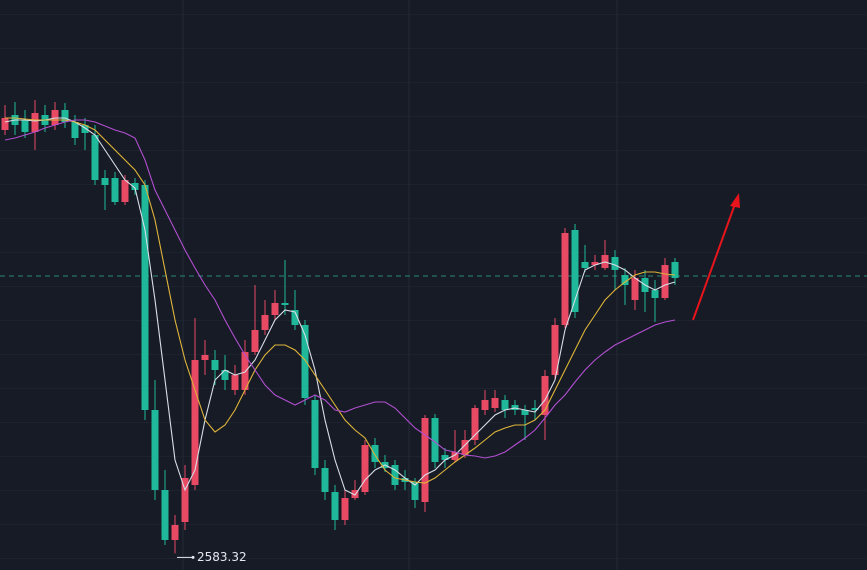  Describe the element at coordinates (222, 557) in the screenshot. I see `low-price-label: 2583.32` at that location.